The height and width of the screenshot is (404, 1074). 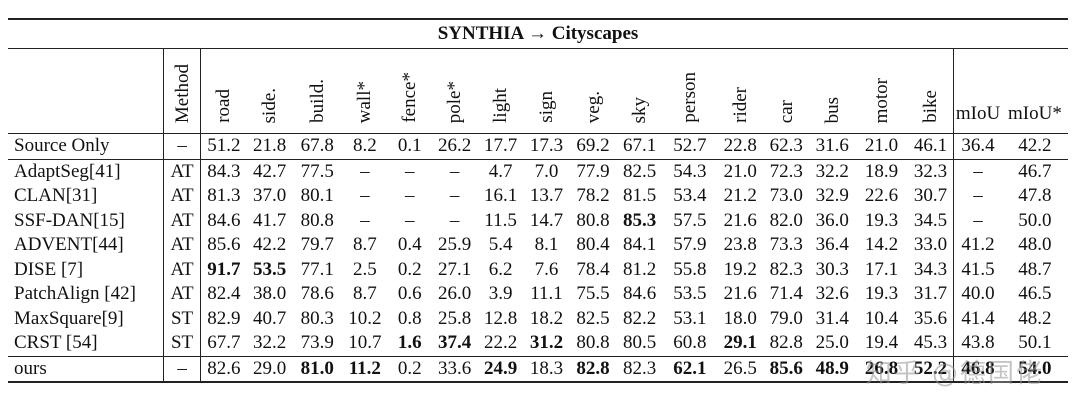 What do you see at coordinates (931, 220) in the screenshot?
I see `row-value: 34.5` at bounding box center [931, 220].